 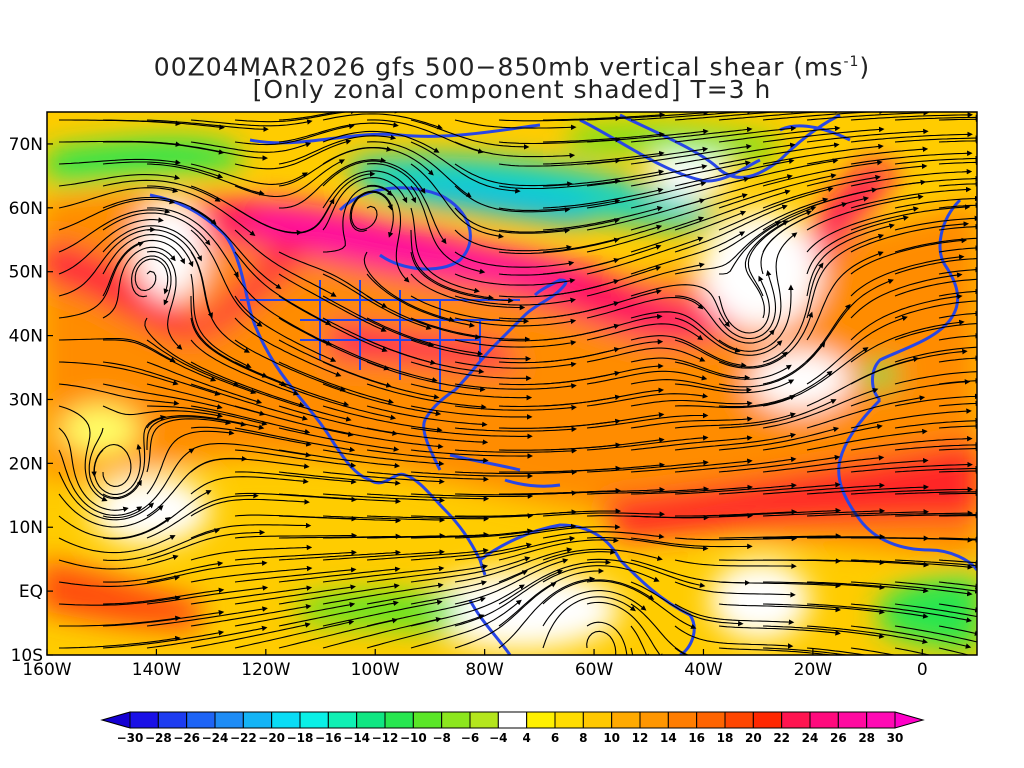 I want to click on europe-coast, so click(x=916, y=300).